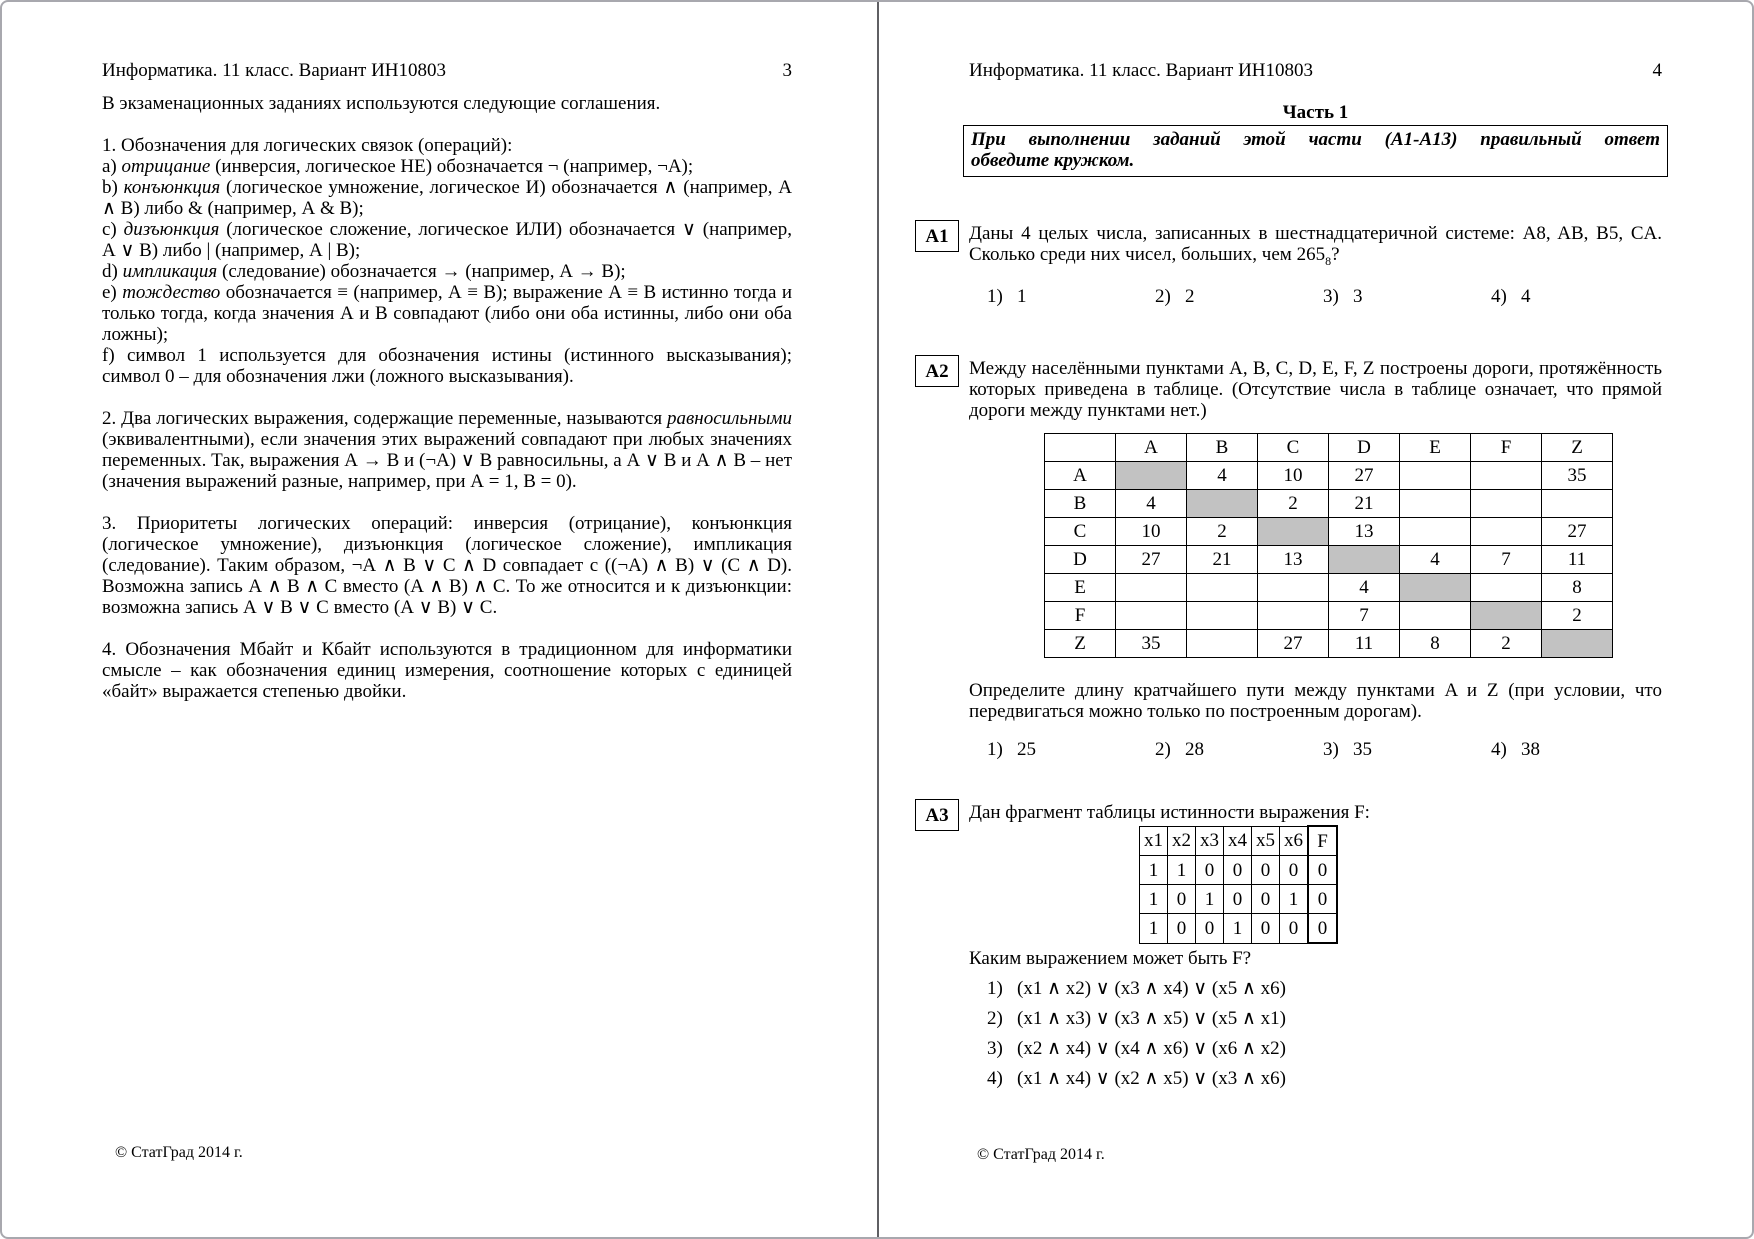  I want to click on page-number: 4, so click(1657, 70).